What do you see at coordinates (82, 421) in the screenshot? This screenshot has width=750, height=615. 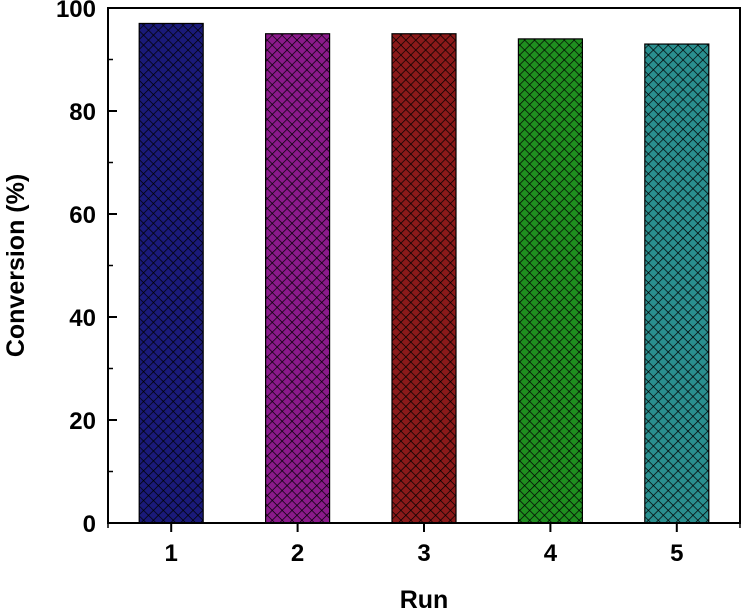 I see `y-tick-label: 20` at bounding box center [82, 421].